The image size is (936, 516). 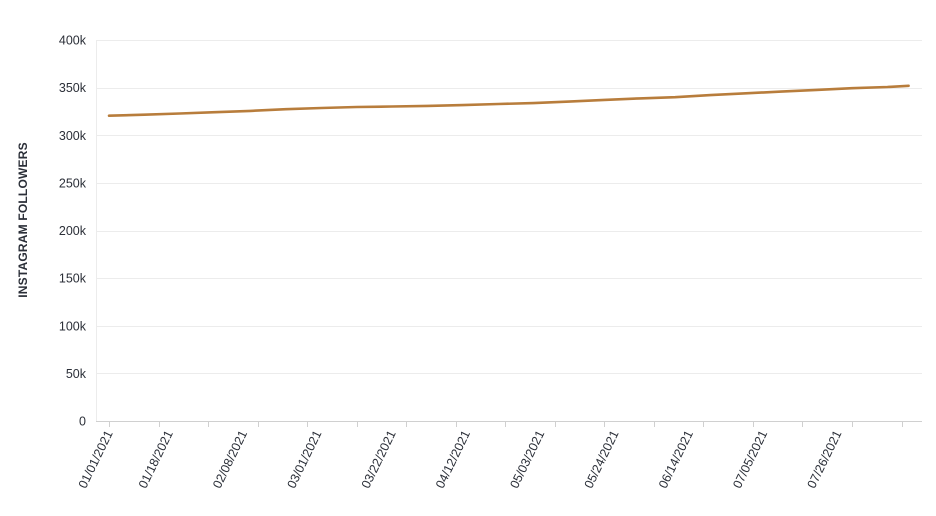 I want to click on x-tick-label: 05/24/2021, so click(x=602, y=459).